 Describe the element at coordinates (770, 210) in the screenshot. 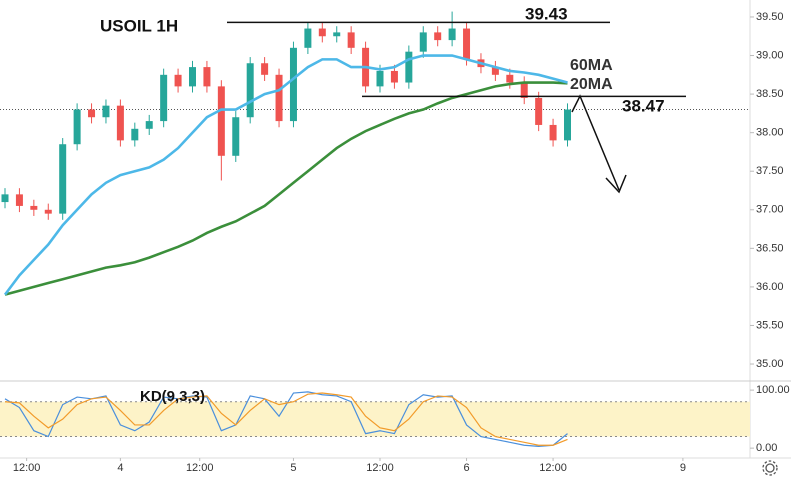

I see `y-tick-label: 37.00` at that location.